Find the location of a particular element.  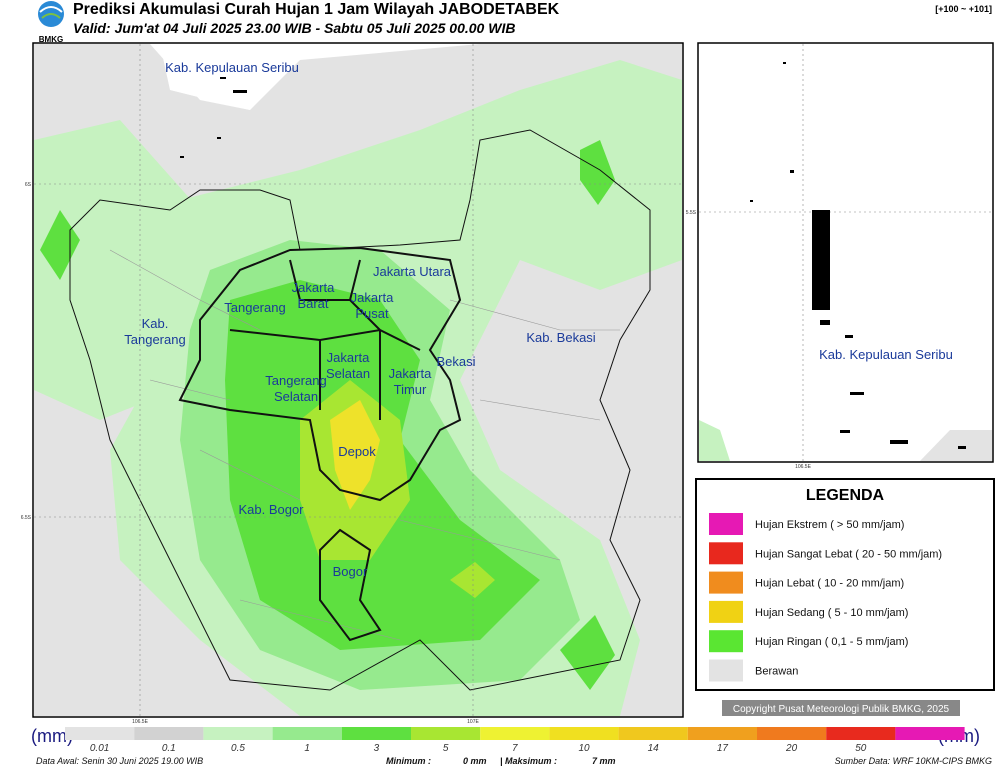

region-label: Kab. Tangerang is located at coordinates (154, 331).